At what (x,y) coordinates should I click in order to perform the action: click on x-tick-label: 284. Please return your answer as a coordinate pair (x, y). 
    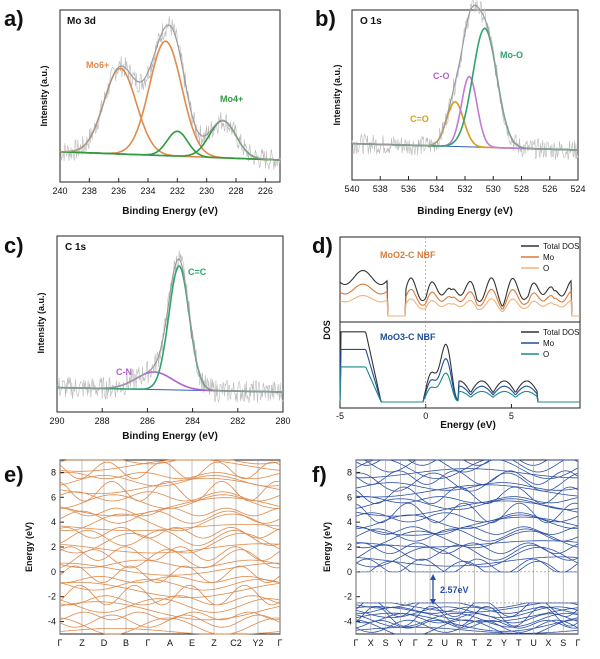
    Looking at the image, I should click on (192, 421).